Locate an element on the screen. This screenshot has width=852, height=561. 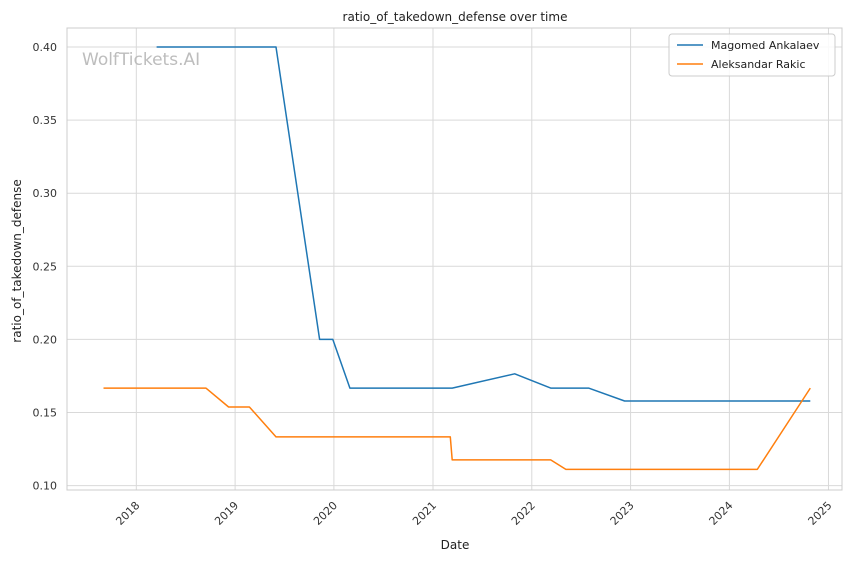
x-axis-title: Date is located at coordinates (455, 545).